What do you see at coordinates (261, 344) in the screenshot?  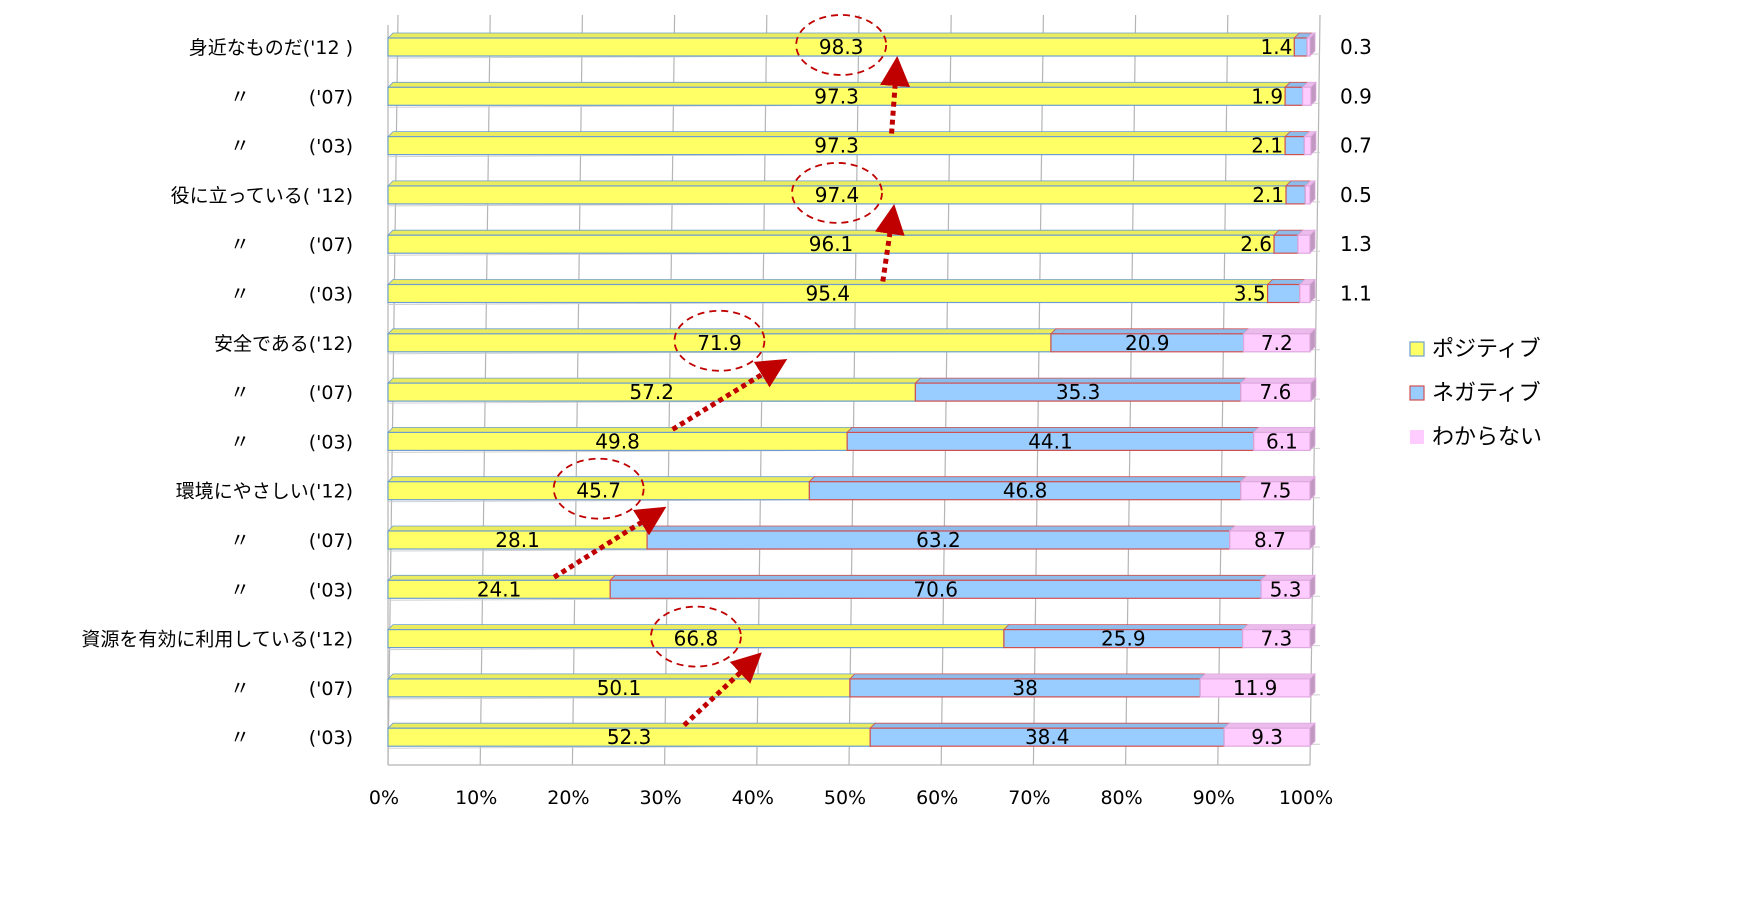 I see `category-label-name: 安全である` at bounding box center [261, 344].